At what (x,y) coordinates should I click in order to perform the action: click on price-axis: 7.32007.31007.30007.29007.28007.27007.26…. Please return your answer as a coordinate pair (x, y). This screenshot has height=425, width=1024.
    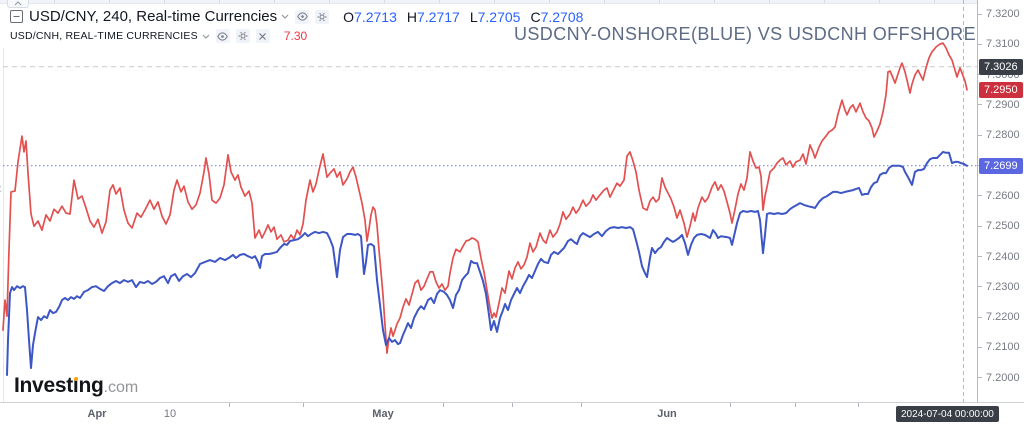
    Looking at the image, I should click on (1000, 207).